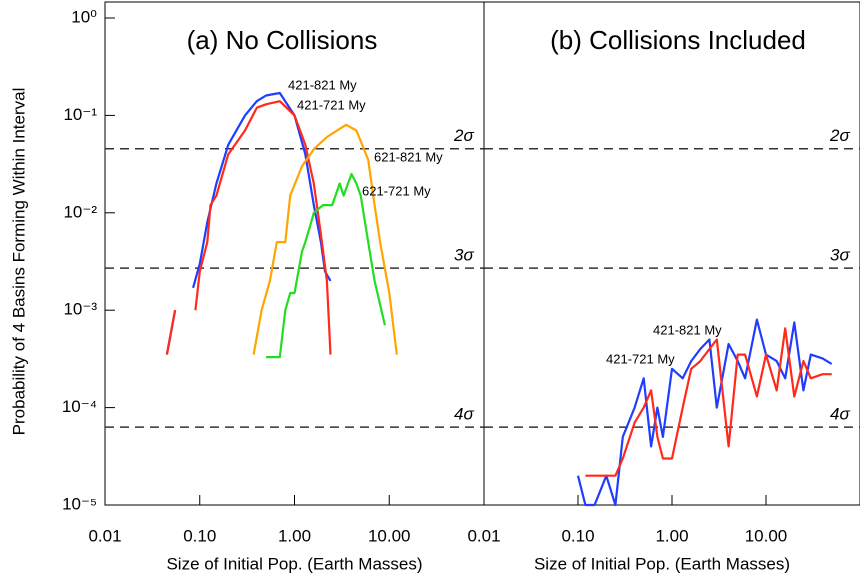 Image resolution: width=860 pixels, height=579 pixels. What do you see at coordinates (80, 309) in the screenshot?
I see `y-tick-label: 10⁻³` at bounding box center [80, 309].